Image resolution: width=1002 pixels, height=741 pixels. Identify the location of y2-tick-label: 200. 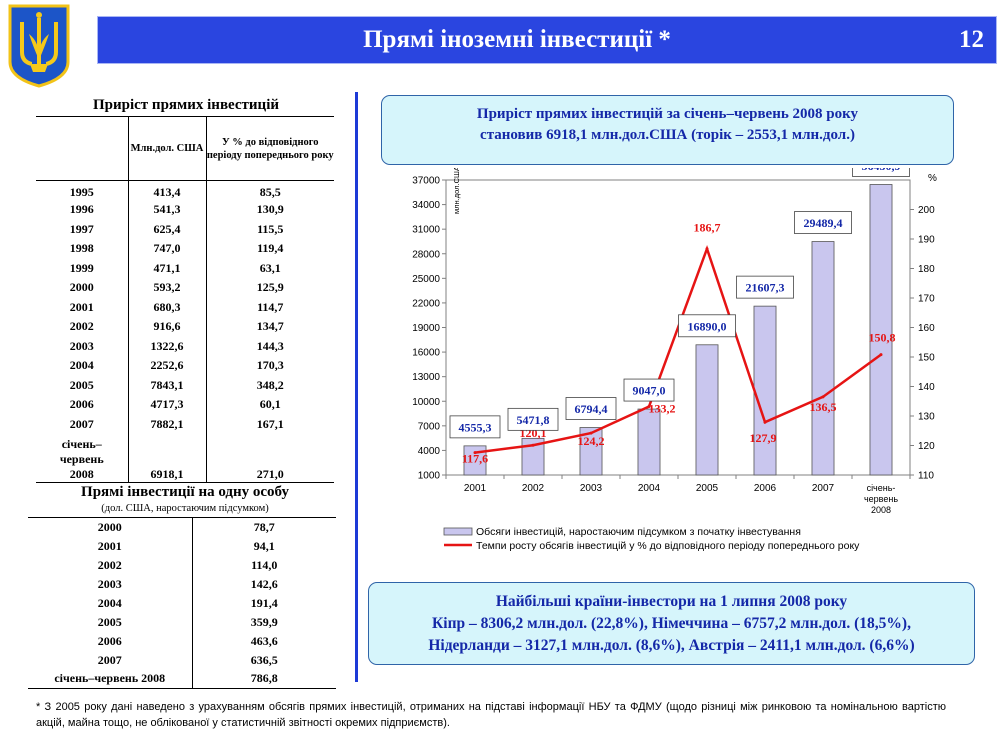
(926, 210).